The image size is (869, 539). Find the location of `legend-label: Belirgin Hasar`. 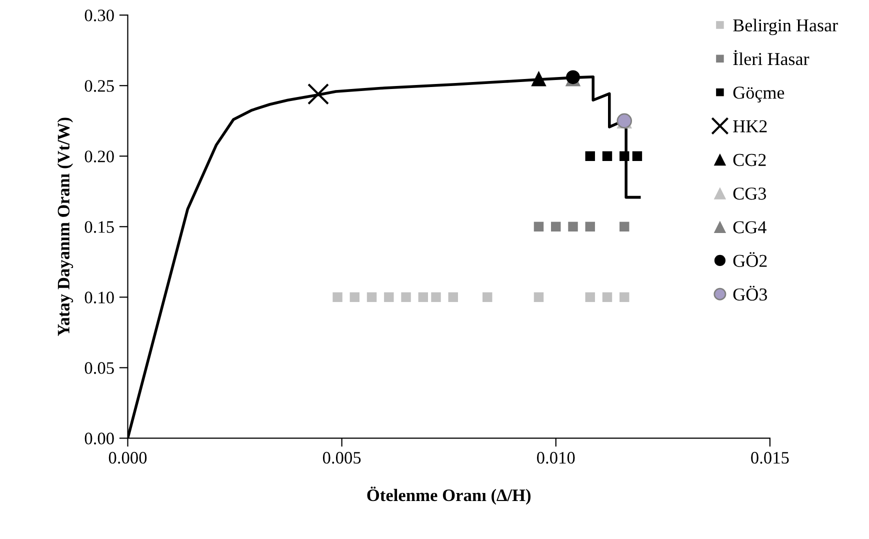

legend-label: Belirgin Hasar is located at coordinates (785, 27).